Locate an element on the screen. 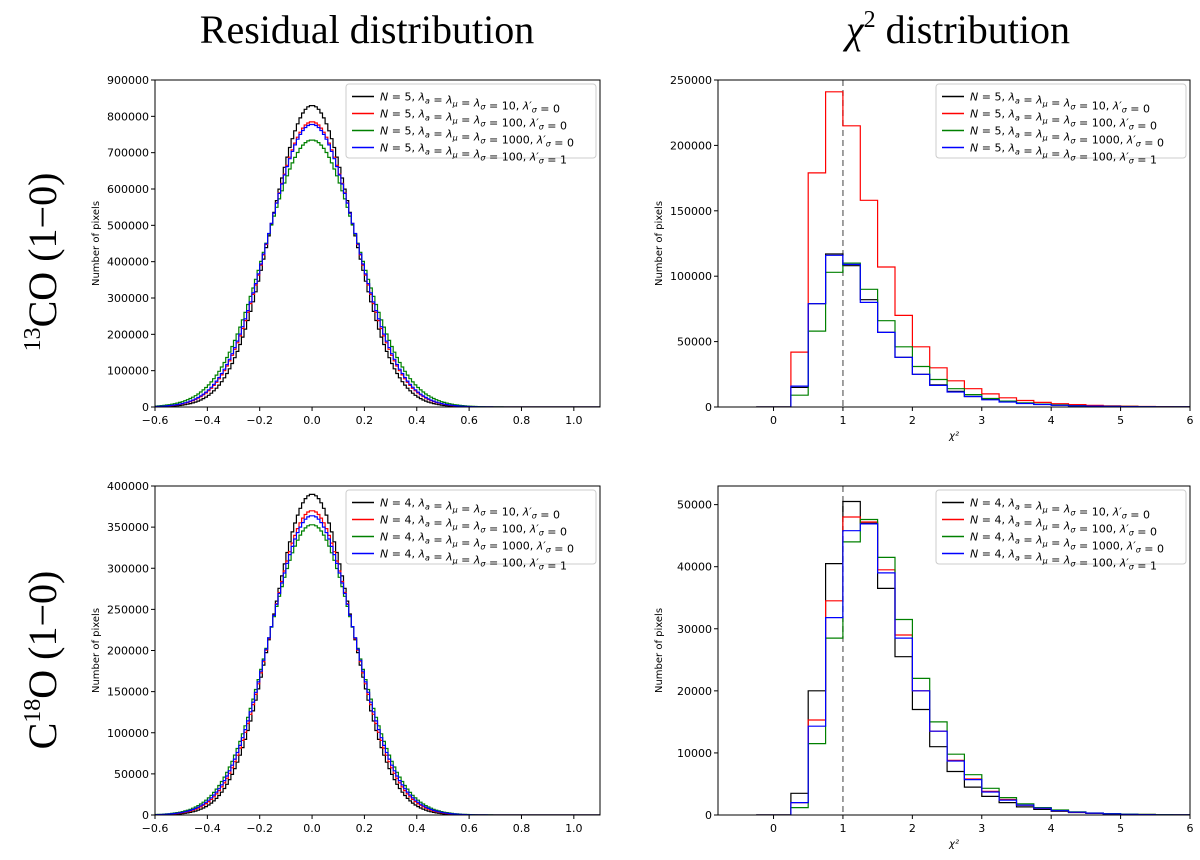 This screenshot has height=860, width=1200. col-title-chi2-text: distribution is located at coordinates (978, 29).